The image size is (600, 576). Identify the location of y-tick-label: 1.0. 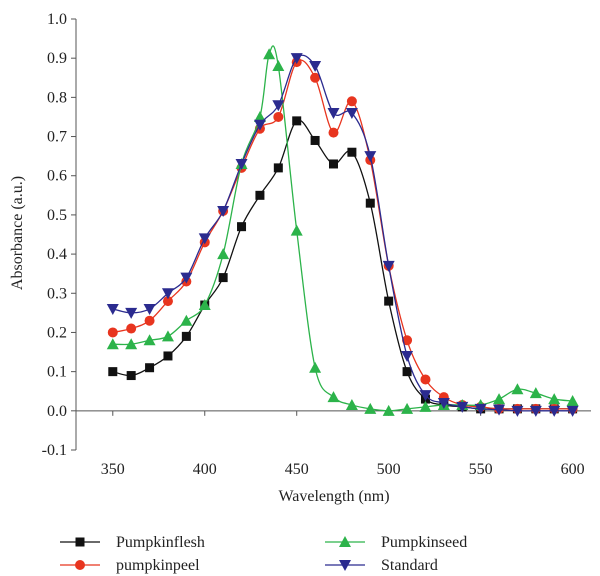
(57, 19).